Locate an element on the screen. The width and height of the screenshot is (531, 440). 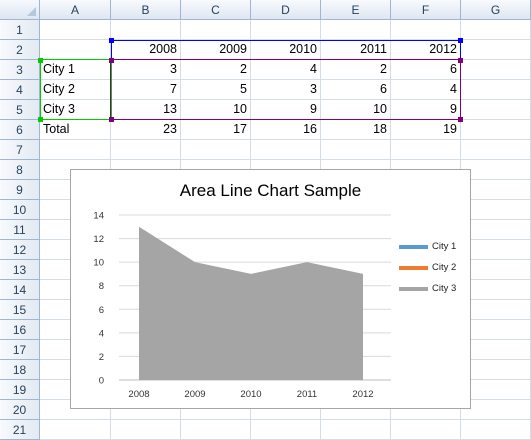
cell-c1 is located at coordinates (216, 30).